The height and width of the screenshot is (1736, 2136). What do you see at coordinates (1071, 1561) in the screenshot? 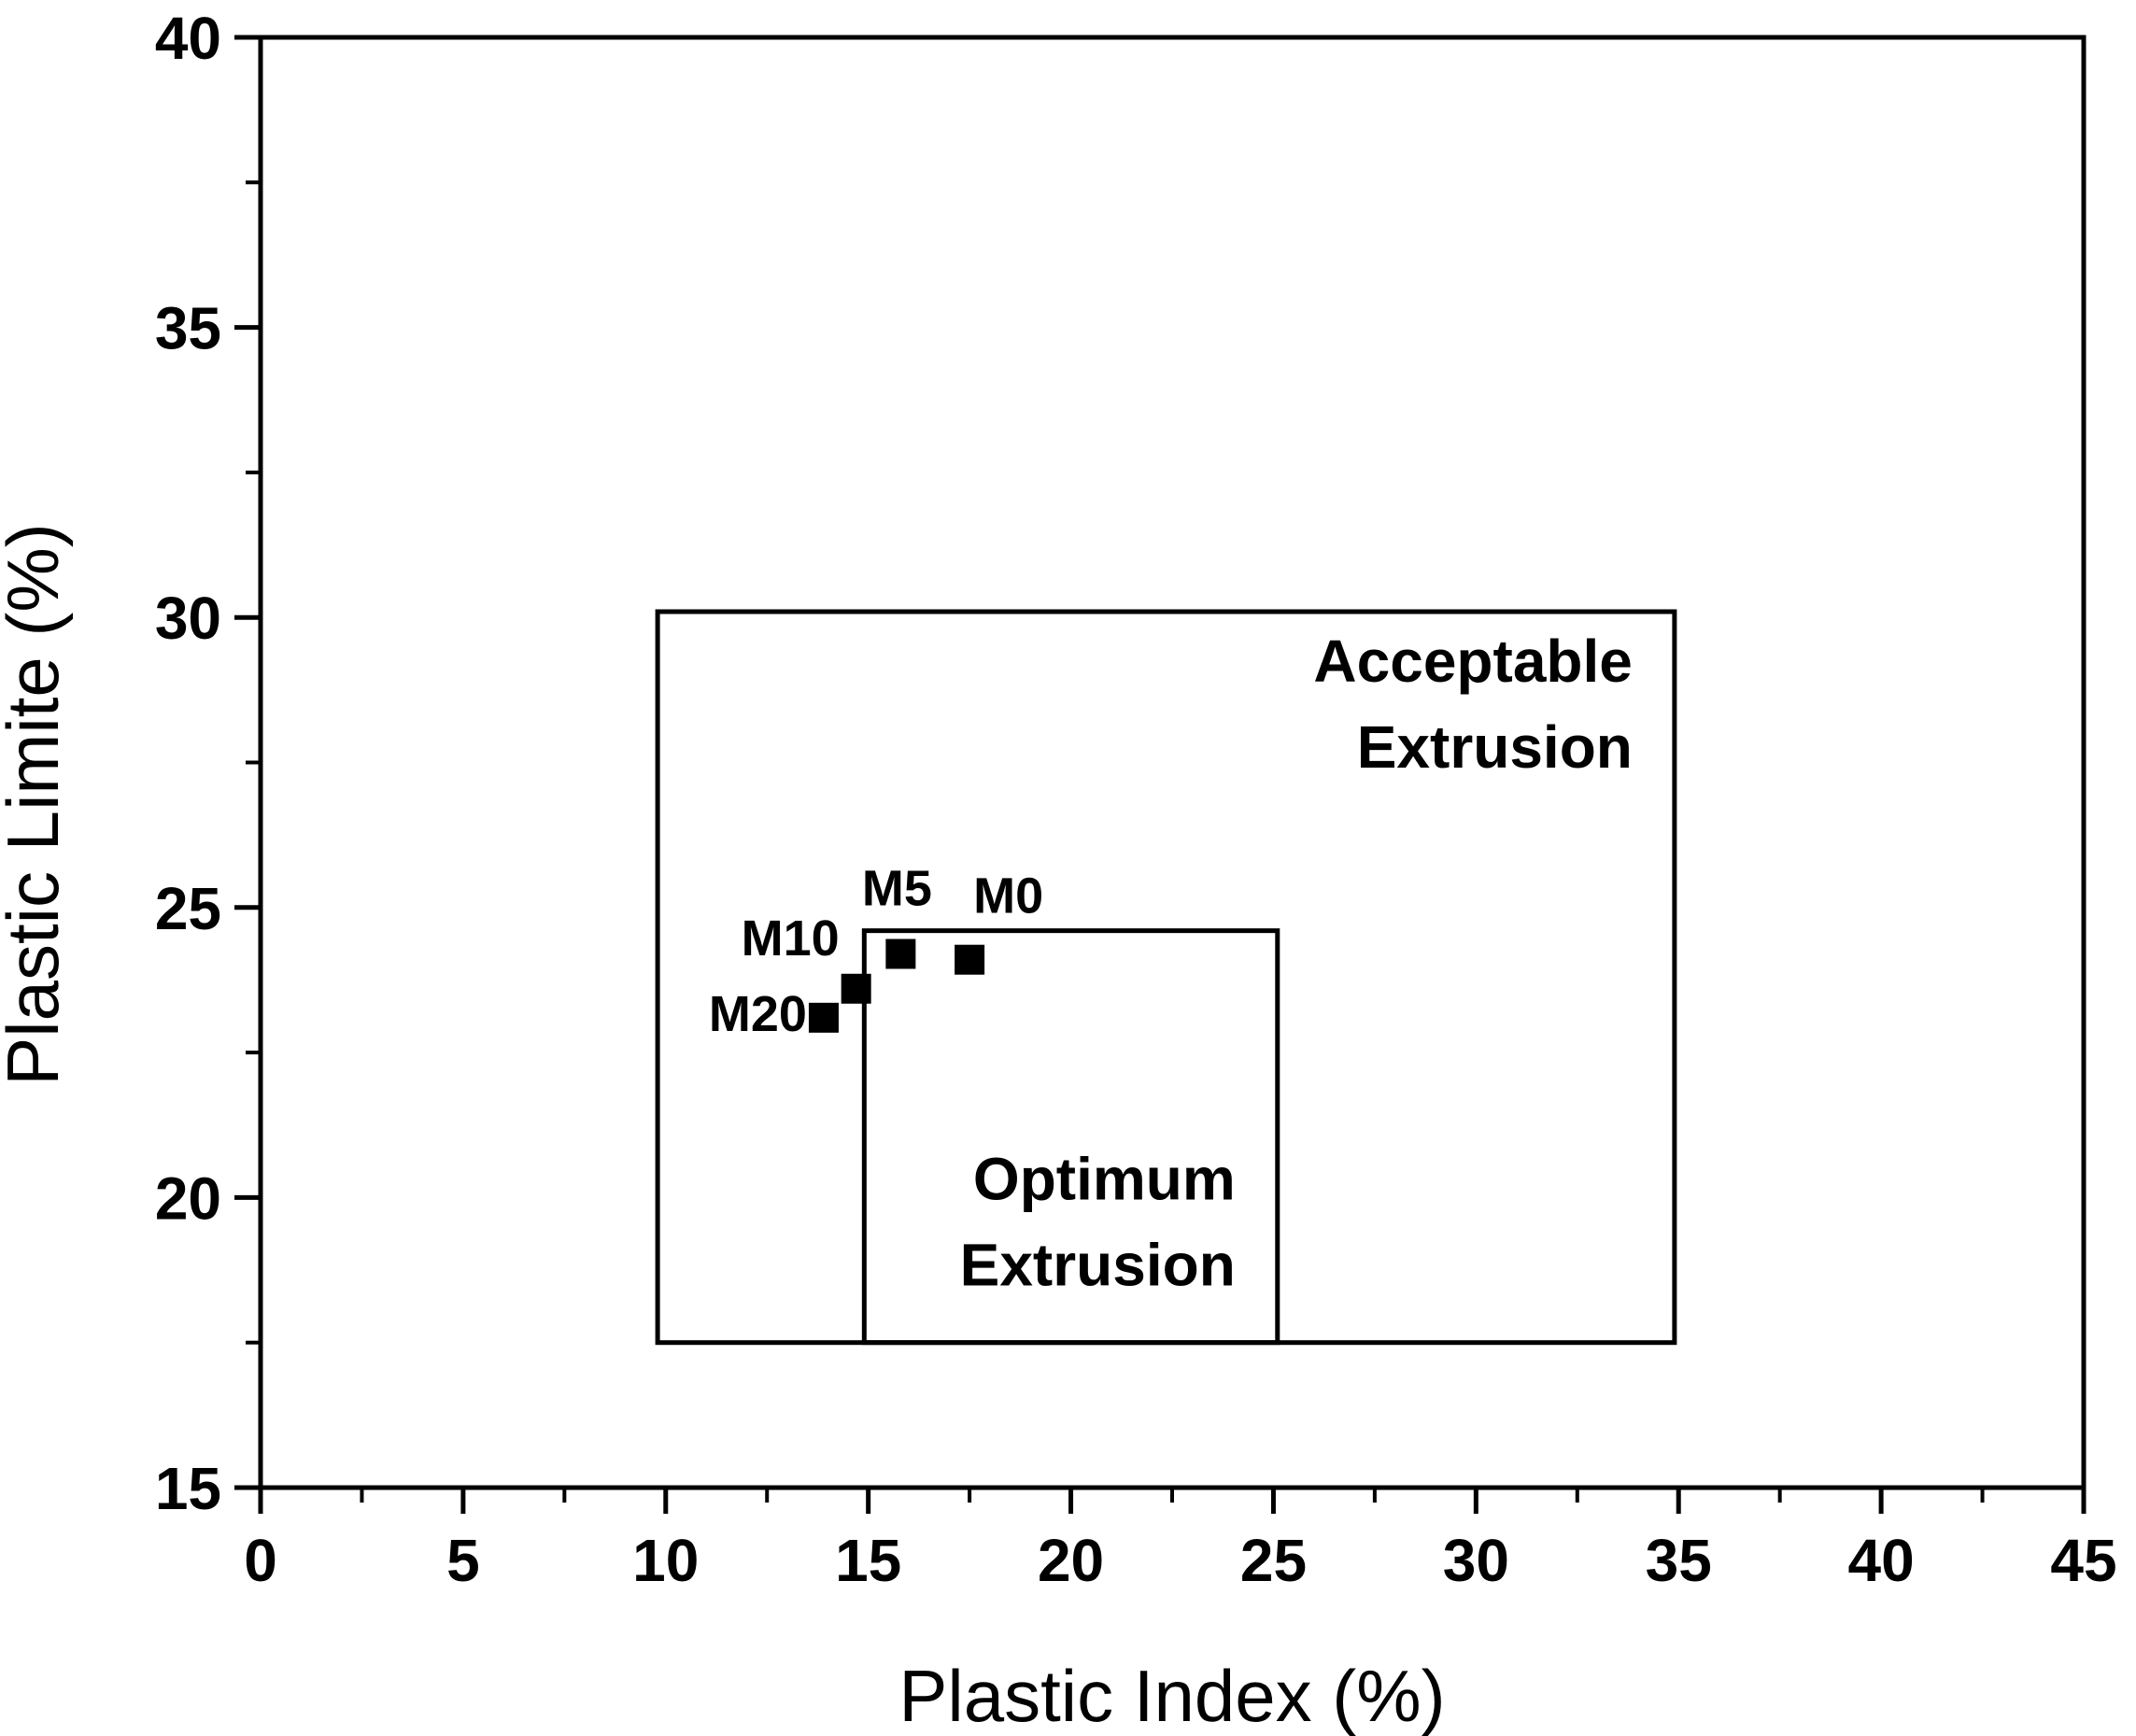
I see `x-tick-label: 20` at bounding box center [1071, 1561].